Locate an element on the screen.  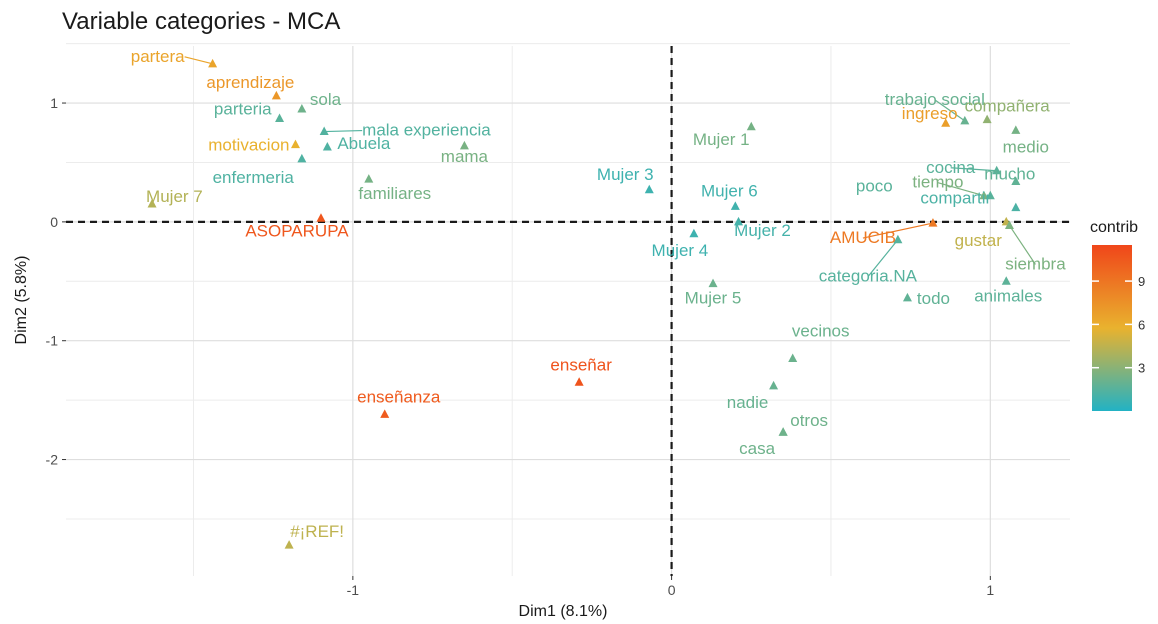
legend-ticks: 3 6 9 is located at coordinates (1118, 325).